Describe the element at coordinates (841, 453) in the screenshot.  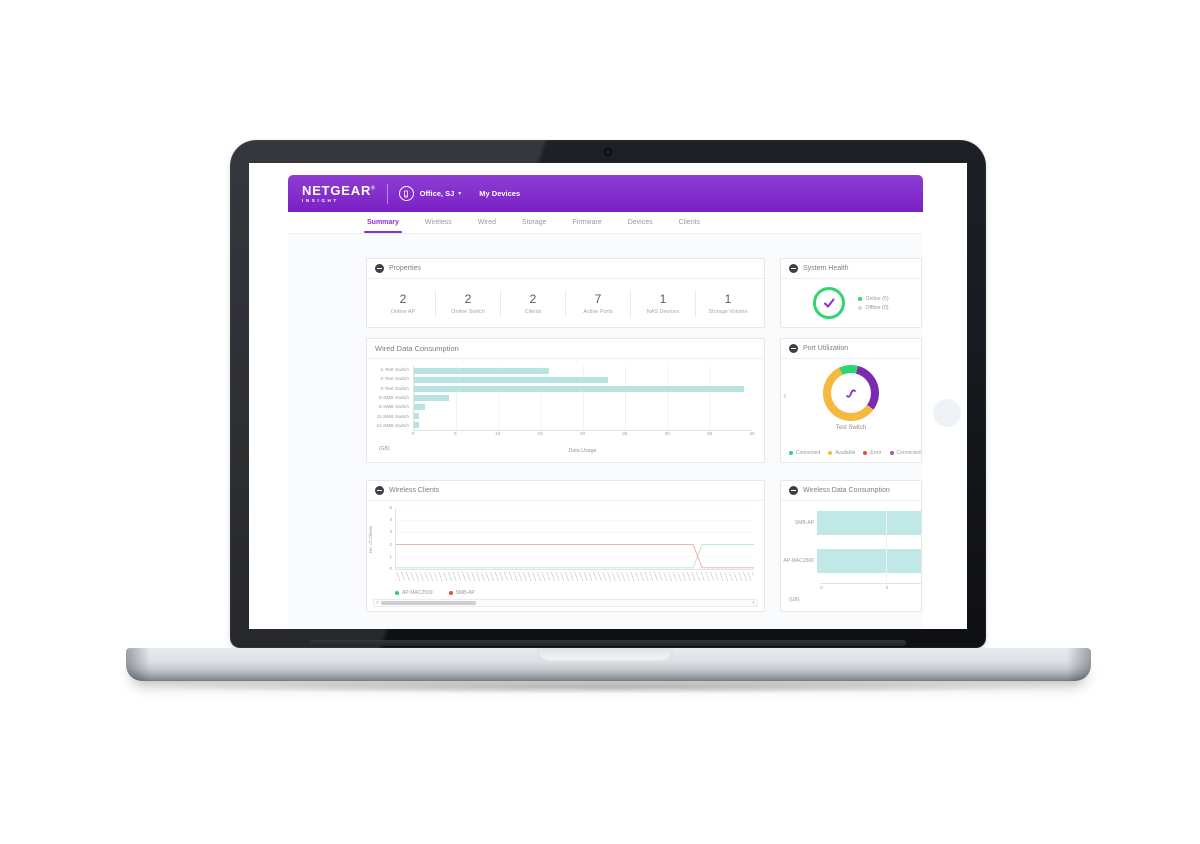
I see `legend-available: Available` at that location.